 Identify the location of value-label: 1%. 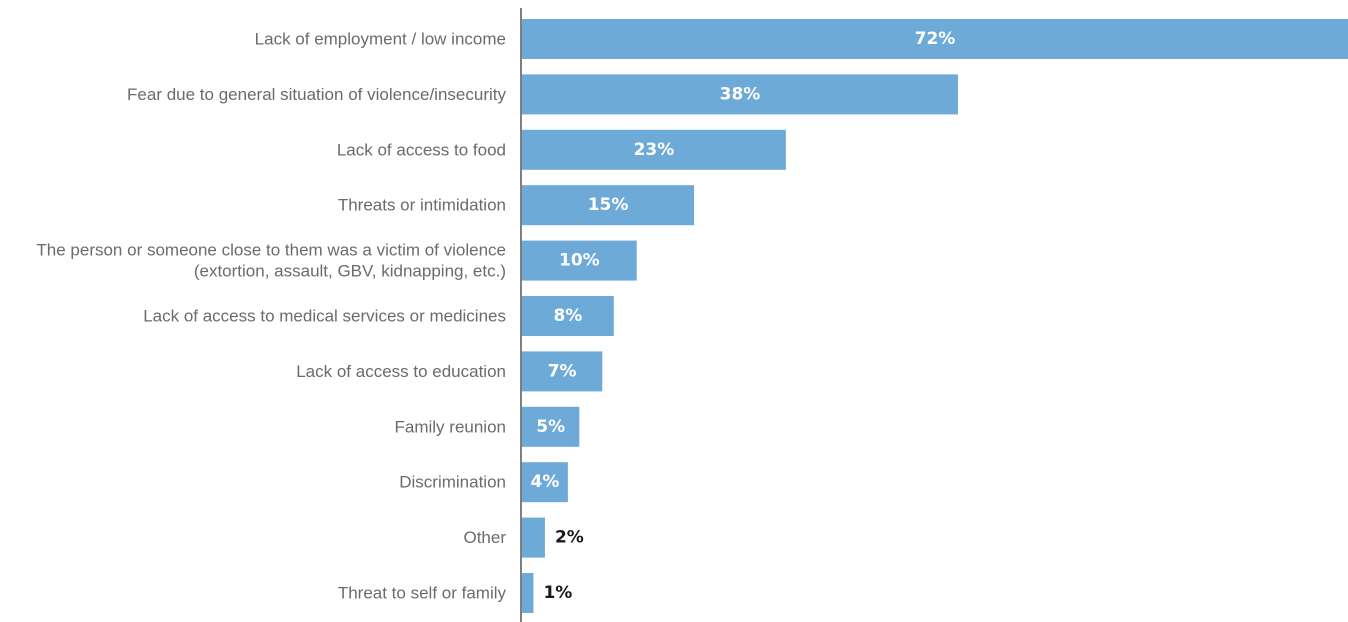
(557, 593).